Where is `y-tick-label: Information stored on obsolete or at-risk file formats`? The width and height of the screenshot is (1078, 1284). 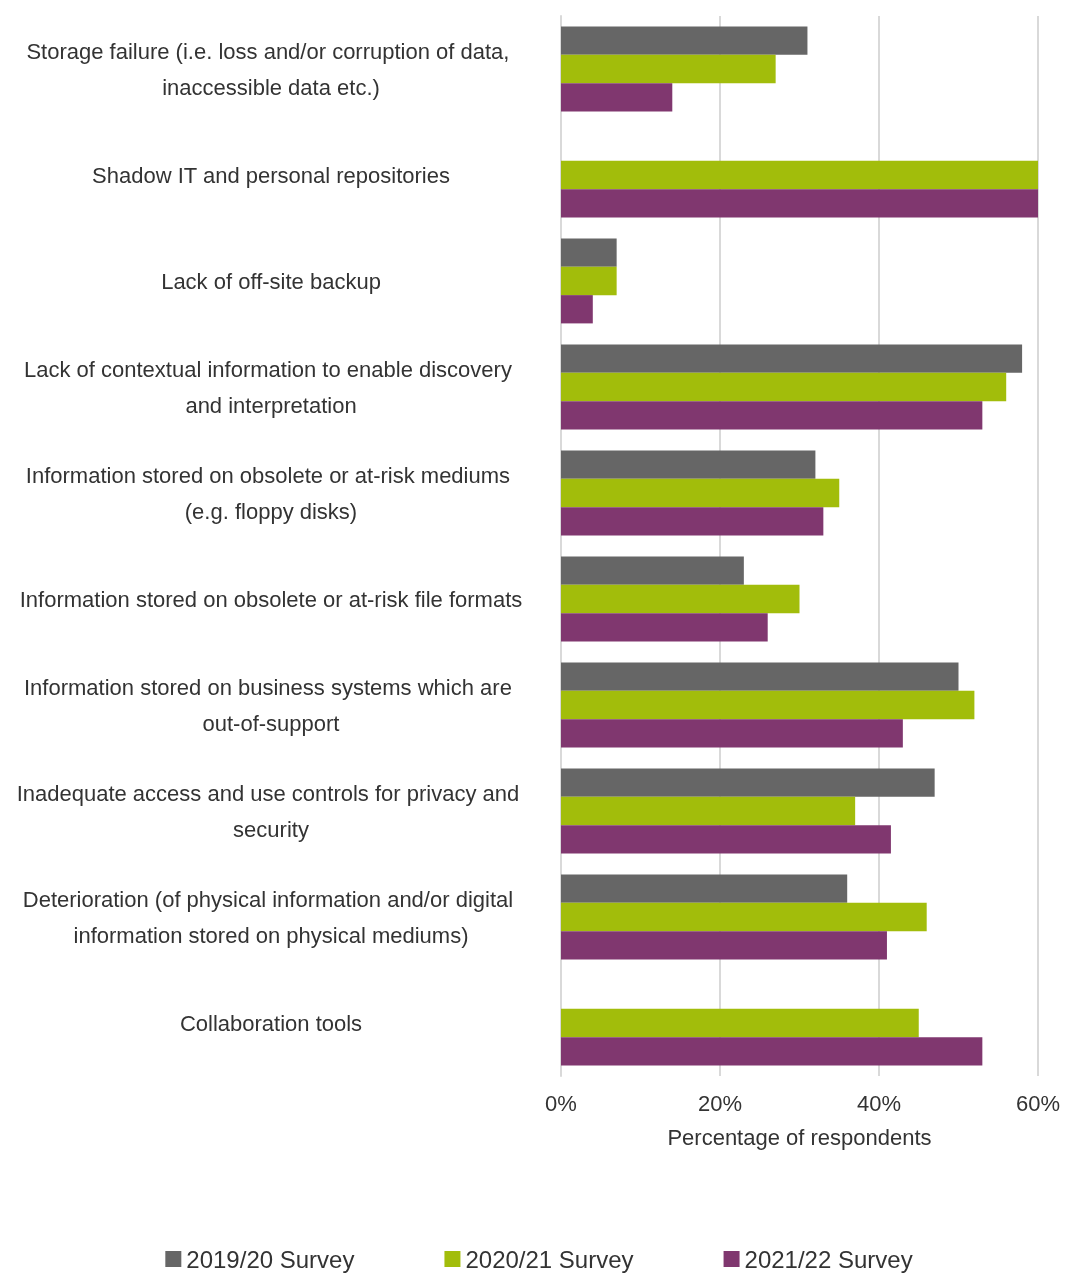
y-tick-label: Information stored on obsolete or at-risk file formats is located at coordinates (271, 599).